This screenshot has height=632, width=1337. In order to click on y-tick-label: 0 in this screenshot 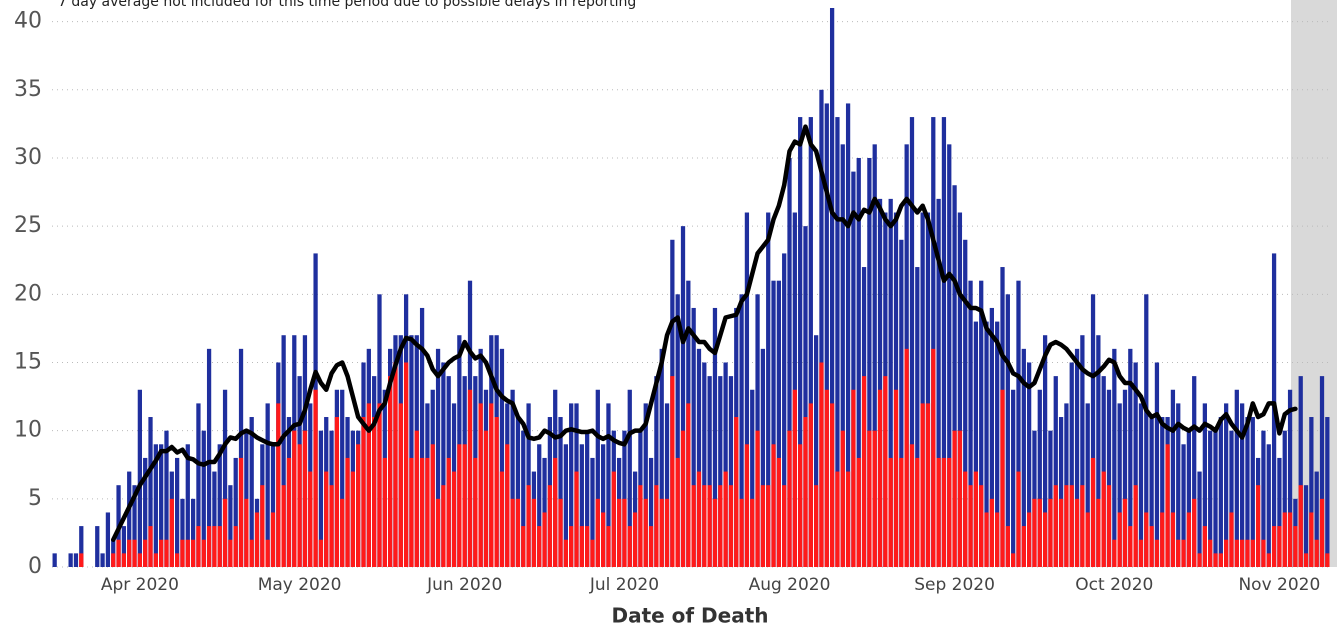, I will do `click(35, 566)`.